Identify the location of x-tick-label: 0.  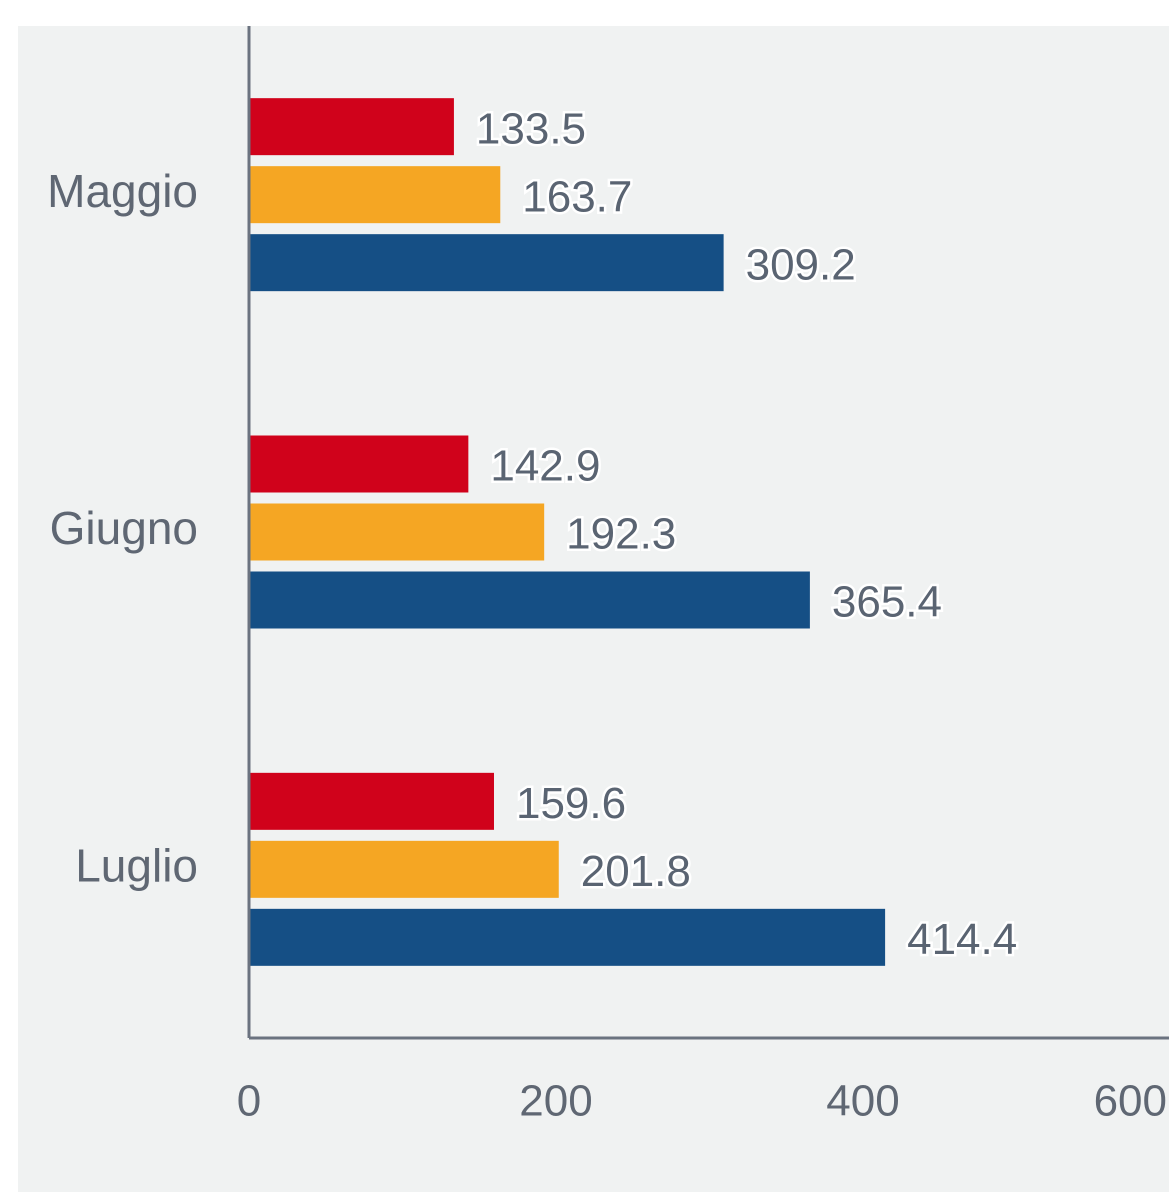
(249, 1101).